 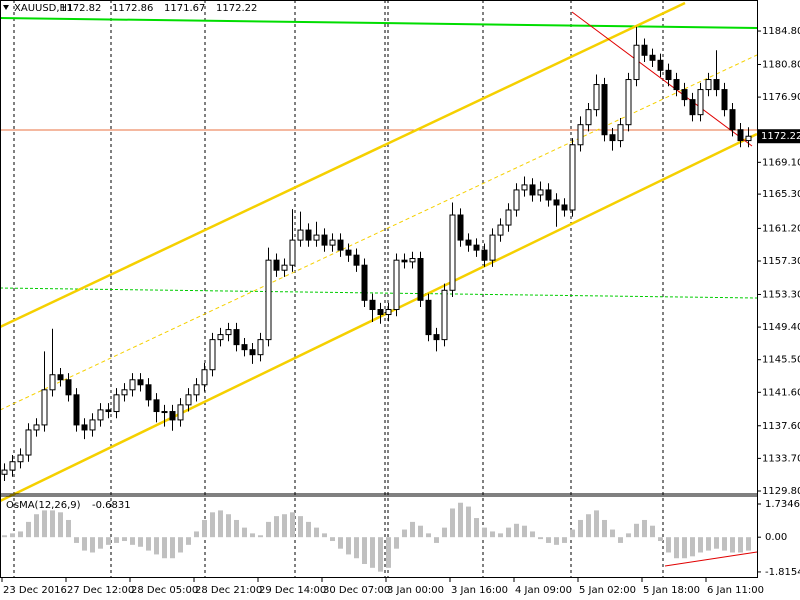 I want to click on y-tick-label: 1176.90, so click(x=781, y=97).